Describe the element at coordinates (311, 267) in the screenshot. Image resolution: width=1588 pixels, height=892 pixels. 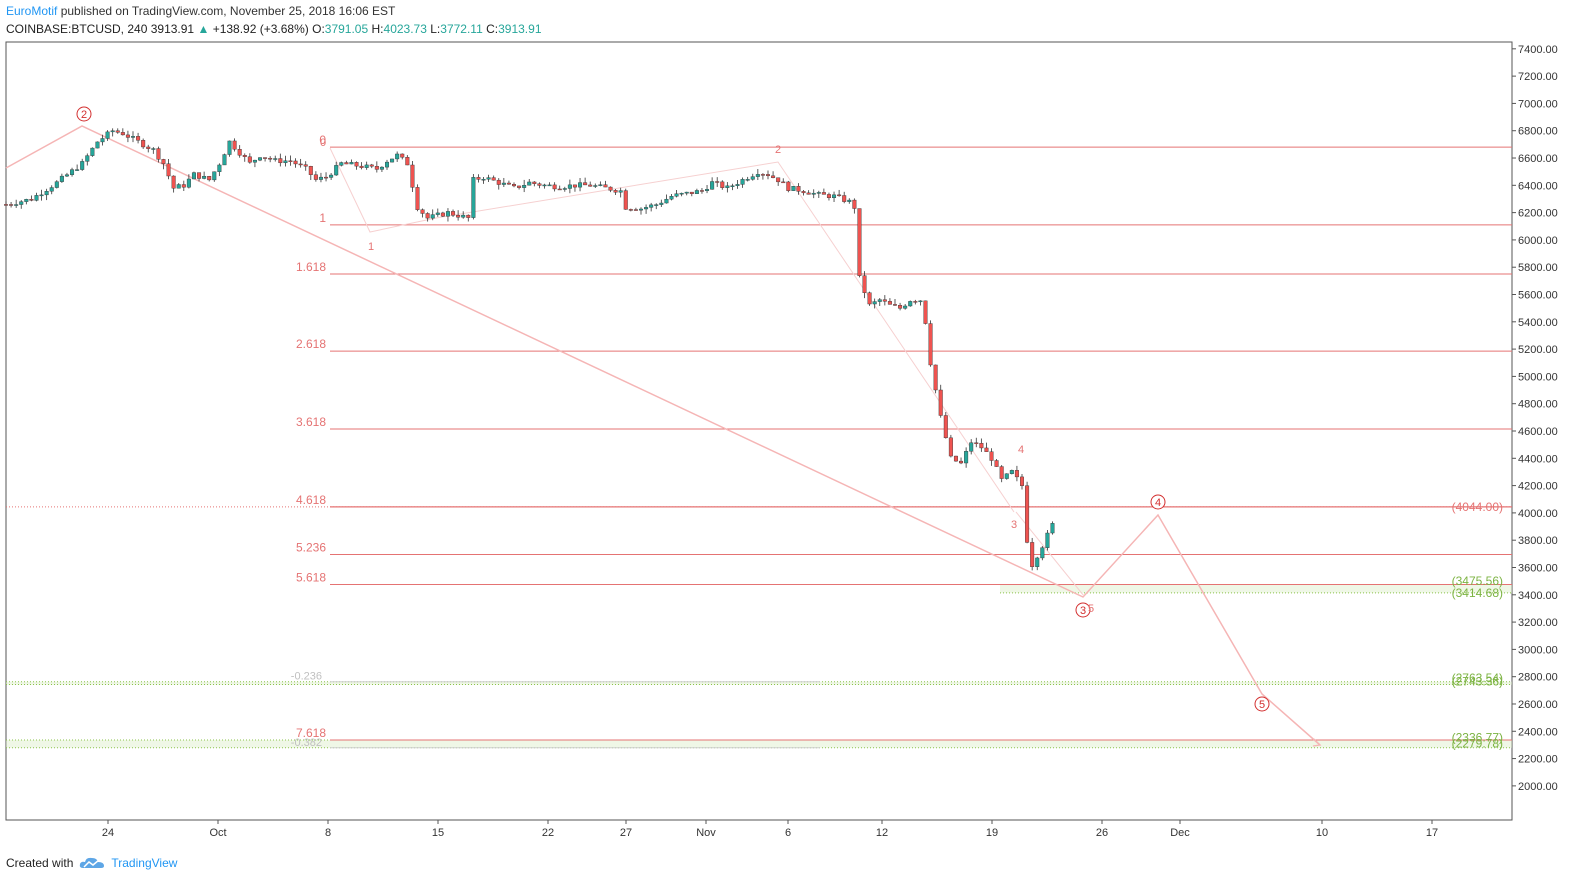
I see `fib-level-label: 1.618` at that location.